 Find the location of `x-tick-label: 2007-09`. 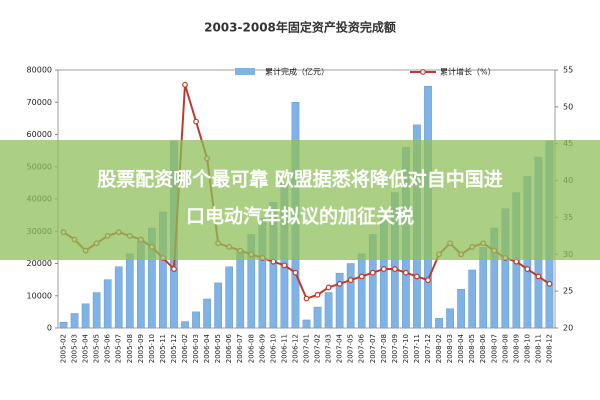

x-tick-label: 2007-09 is located at coordinates (395, 348).